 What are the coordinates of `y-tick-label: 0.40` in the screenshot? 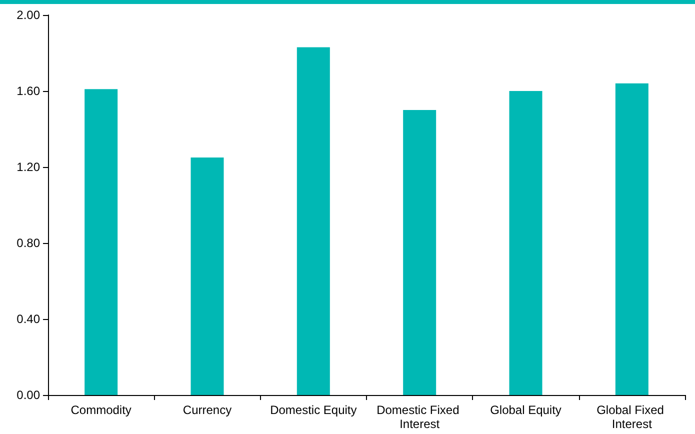 It's located at (28, 319).